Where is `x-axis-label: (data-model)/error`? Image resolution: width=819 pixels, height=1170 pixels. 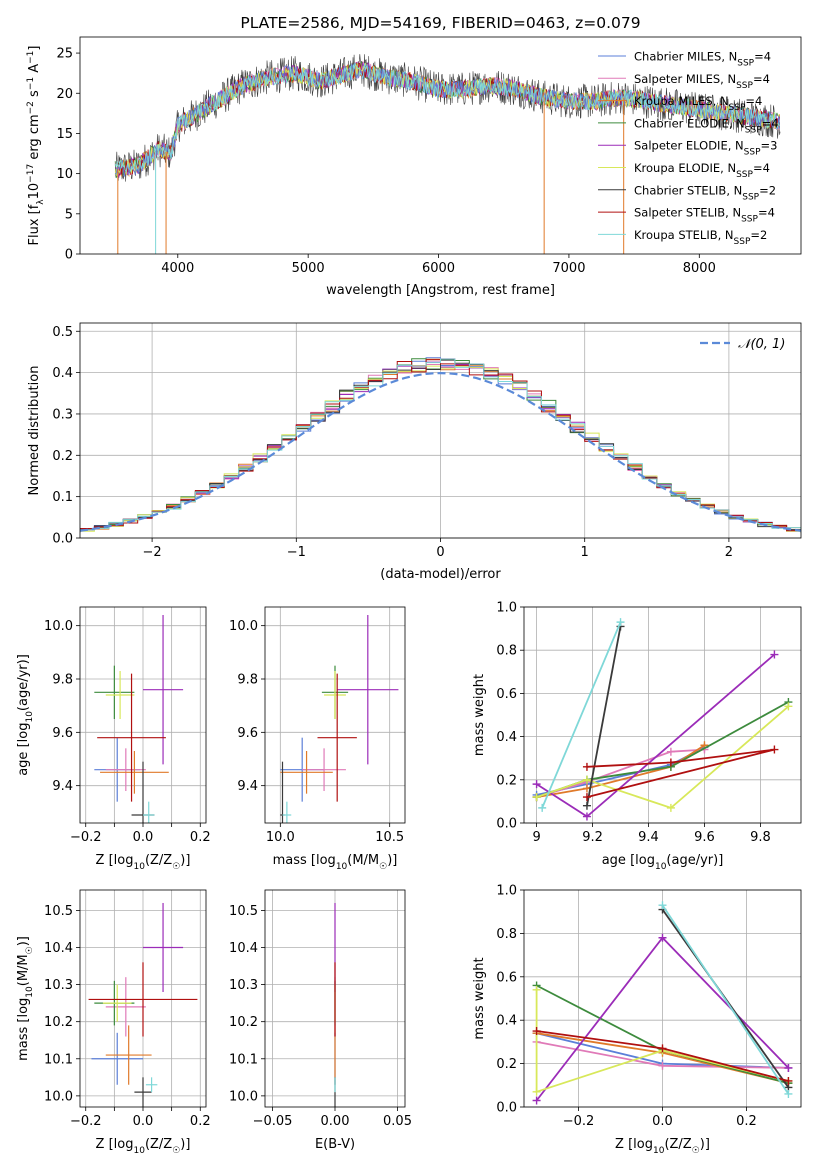
x-axis-label: (data-model)/error is located at coordinates (440, 574).